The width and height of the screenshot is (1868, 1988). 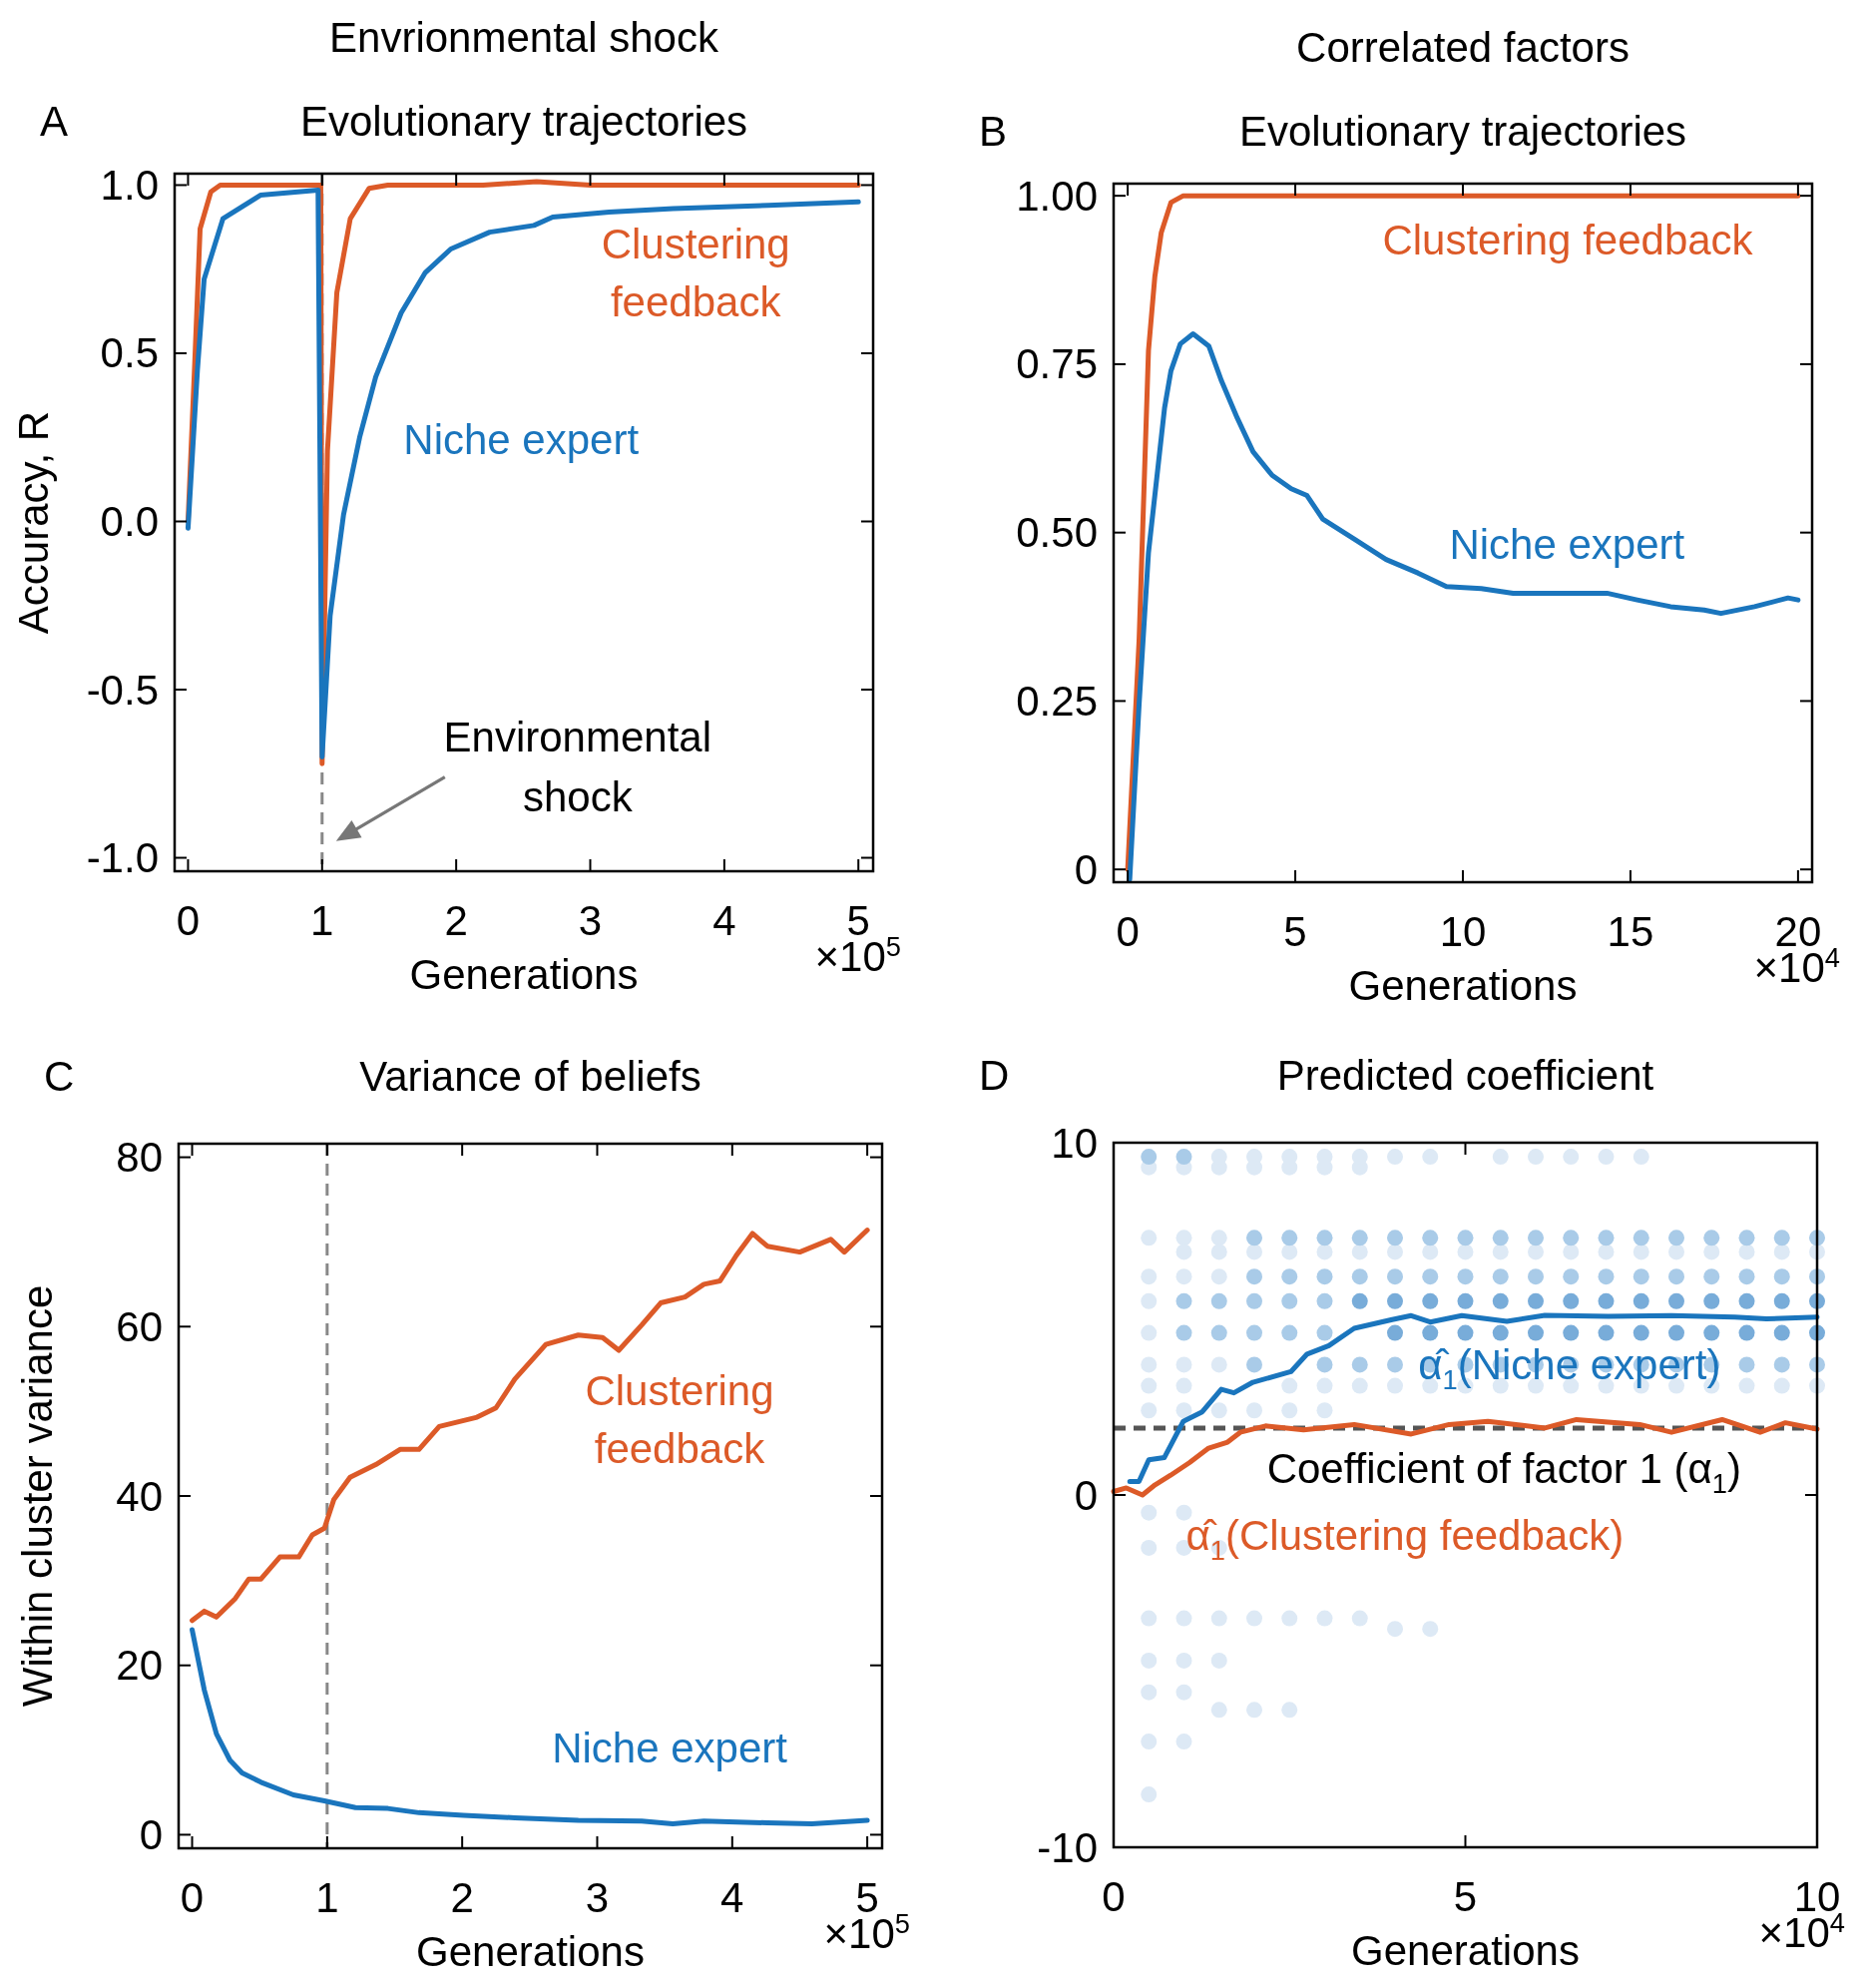 What do you see at coordinates (129, 185) in the screenshot?
I see `y-tick-label: 1.0` at bounding box center [129, 185].